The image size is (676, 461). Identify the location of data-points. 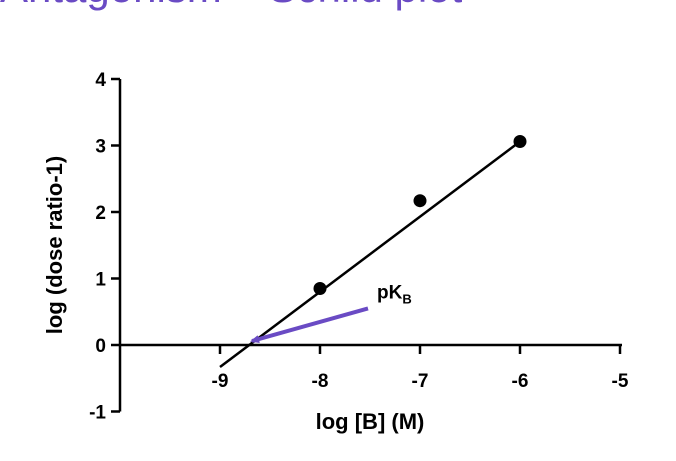
(420, 215).